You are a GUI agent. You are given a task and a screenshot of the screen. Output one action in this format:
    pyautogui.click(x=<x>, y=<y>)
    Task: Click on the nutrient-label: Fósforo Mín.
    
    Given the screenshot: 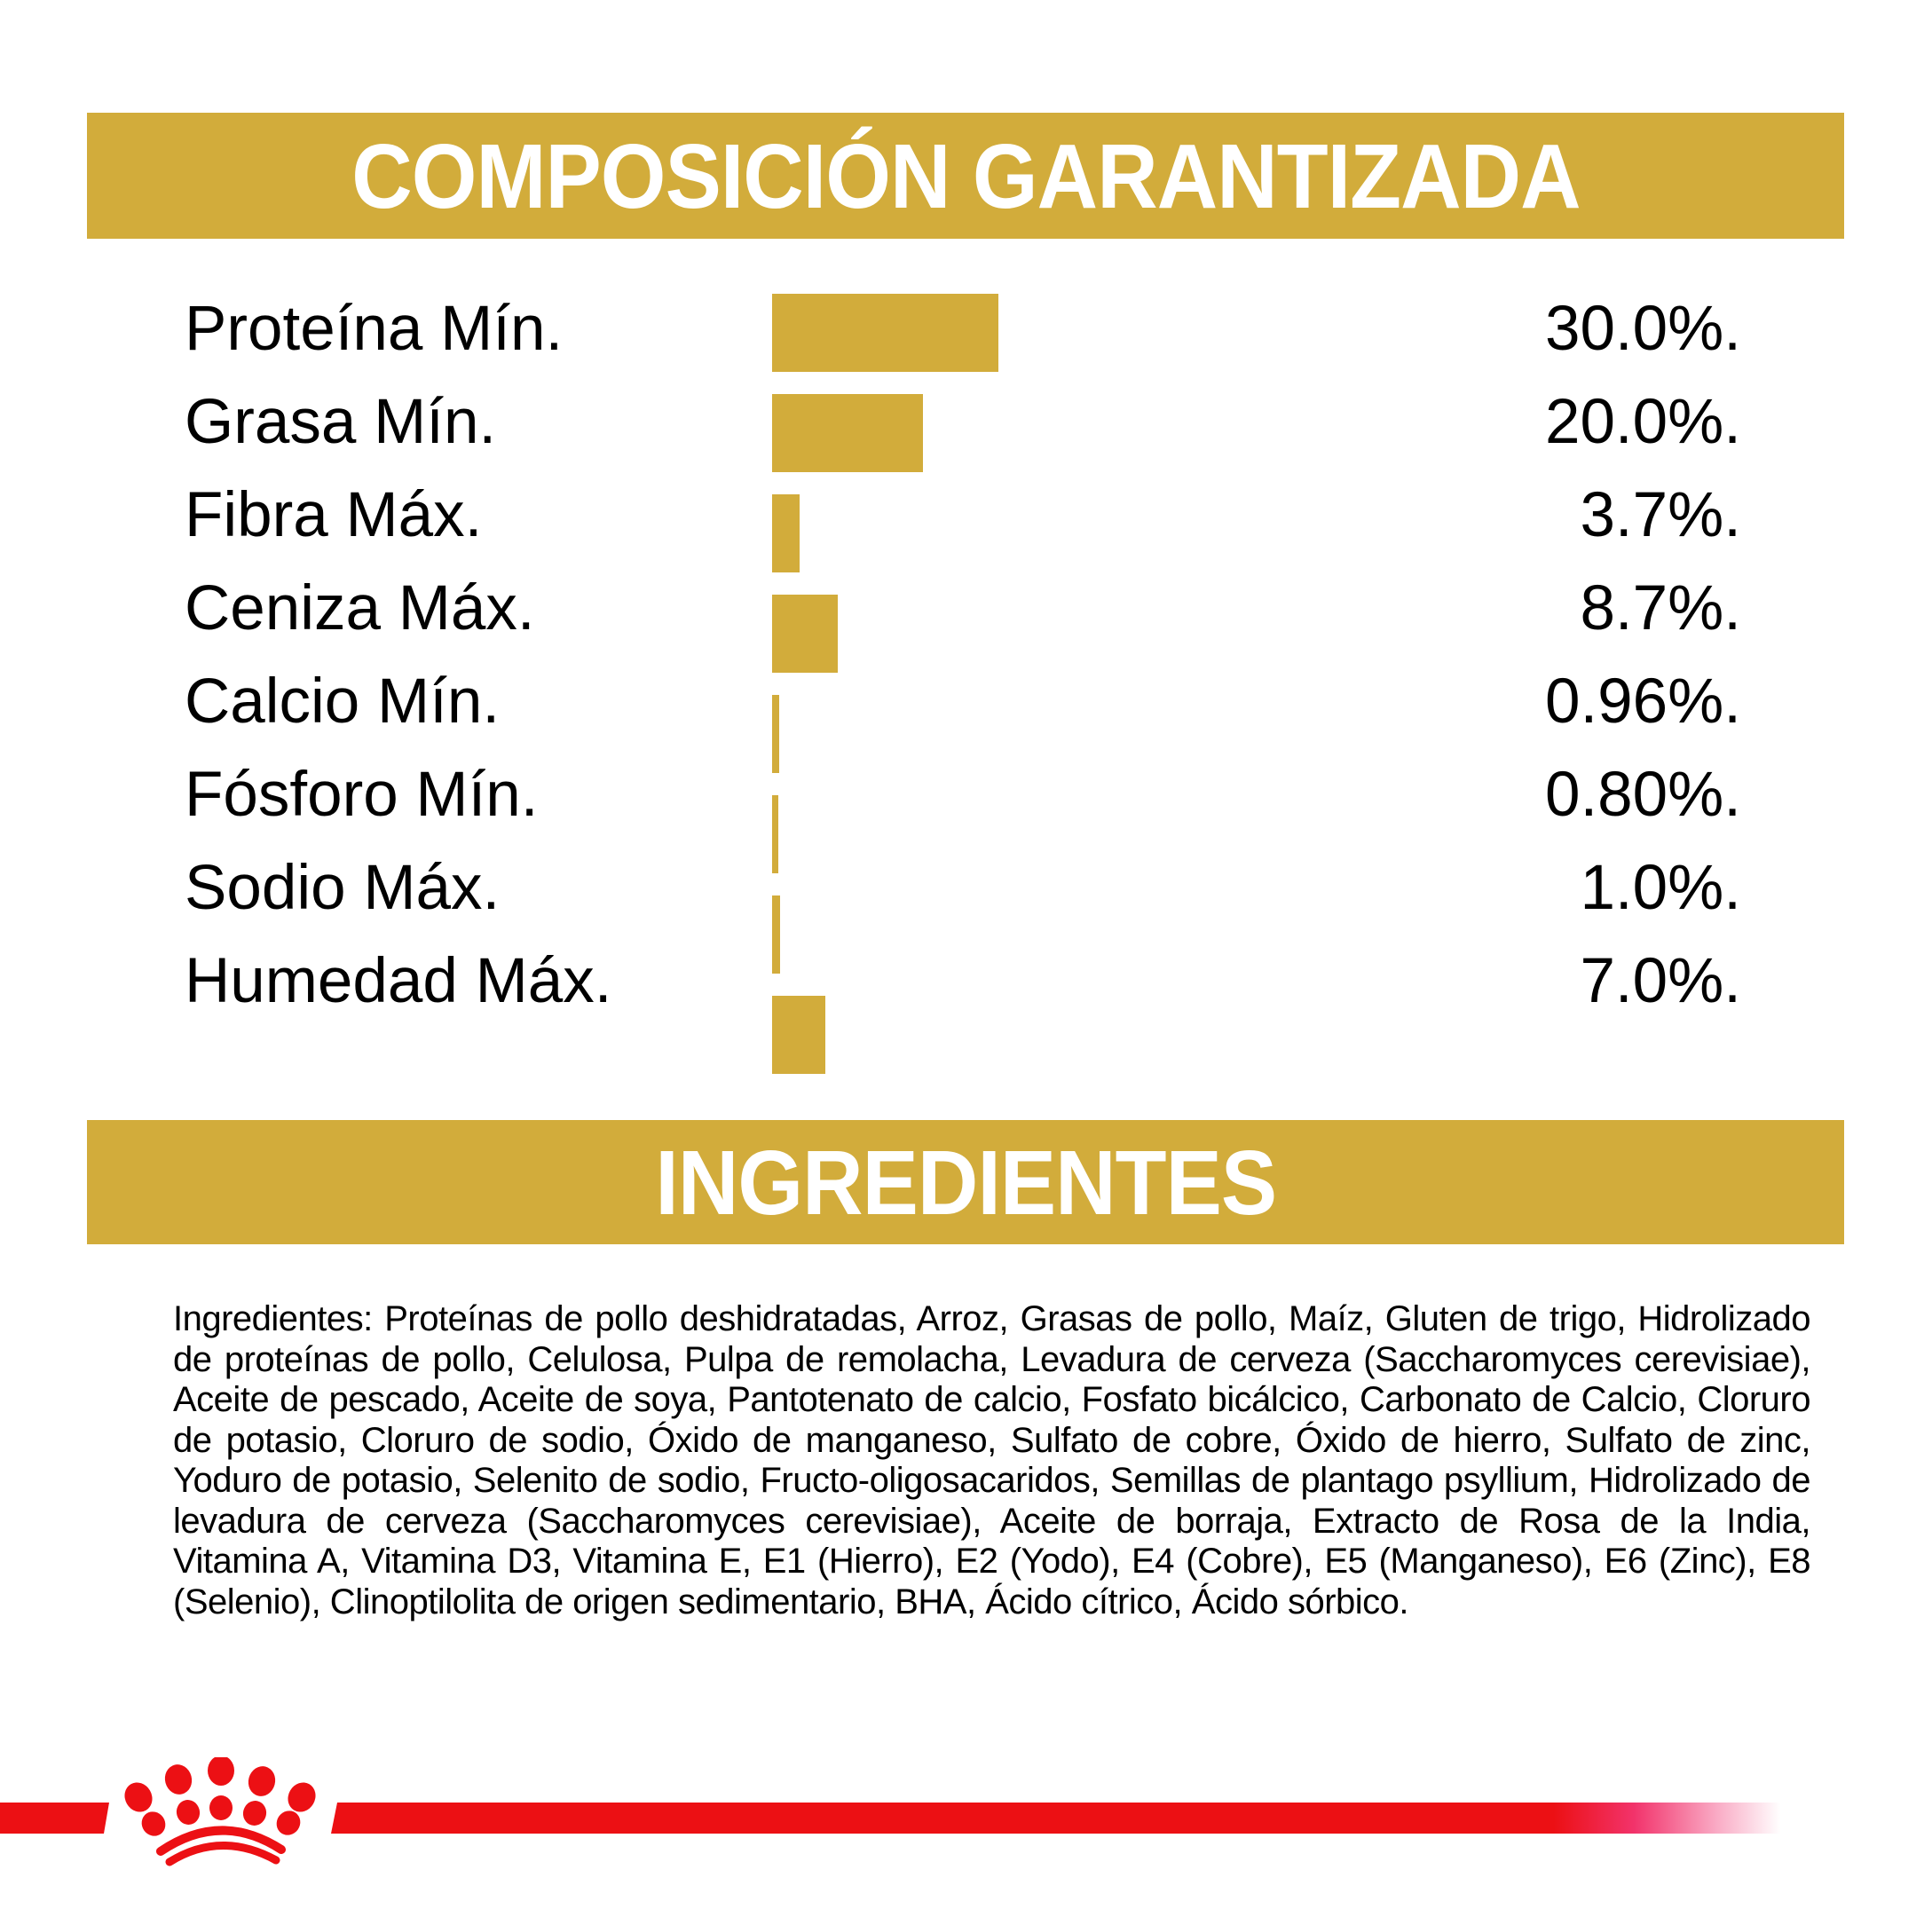 What is the action you would take?
    pyautogui.click(x=362, y=795)
    